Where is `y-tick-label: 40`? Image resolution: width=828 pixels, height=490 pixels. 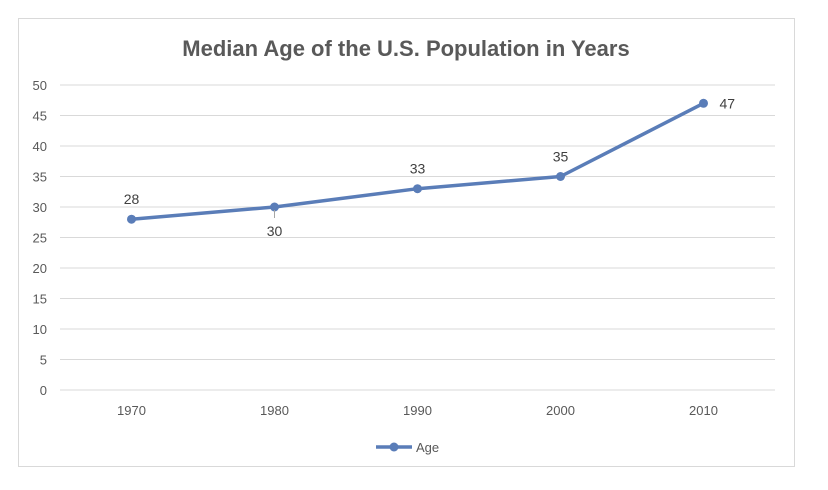 y-tick-label: 40 is located at coordinates (40, 146).